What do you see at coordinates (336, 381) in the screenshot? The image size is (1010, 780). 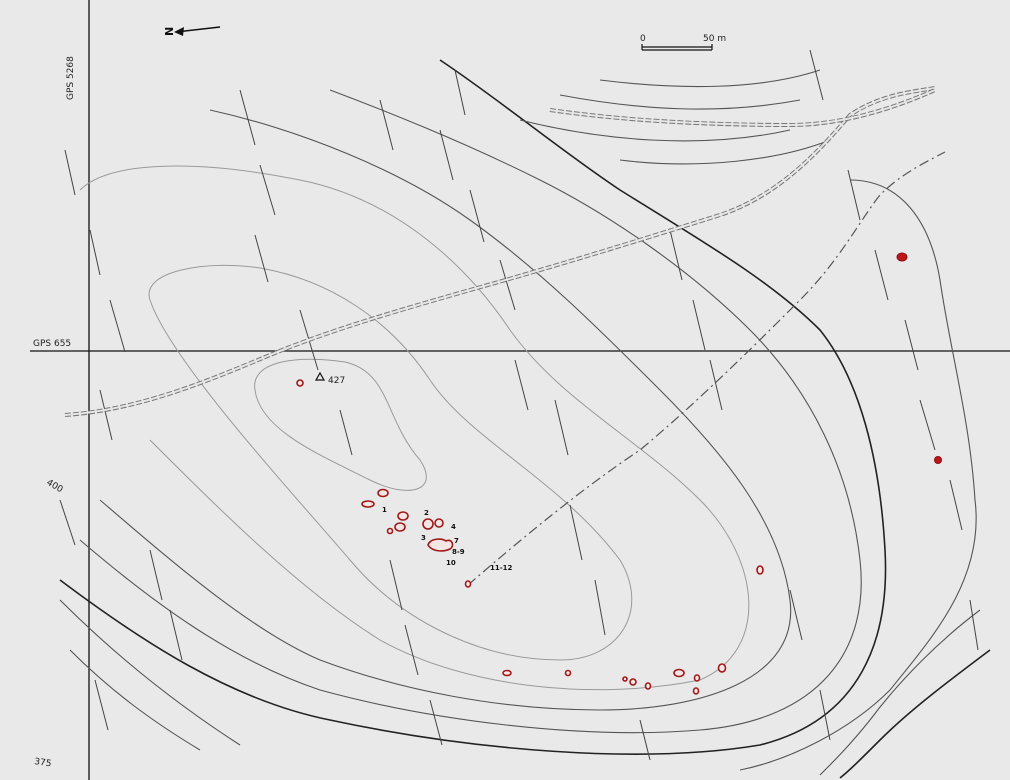 I see `summit-elevation-label: 427` at bounding box center [336, 381].